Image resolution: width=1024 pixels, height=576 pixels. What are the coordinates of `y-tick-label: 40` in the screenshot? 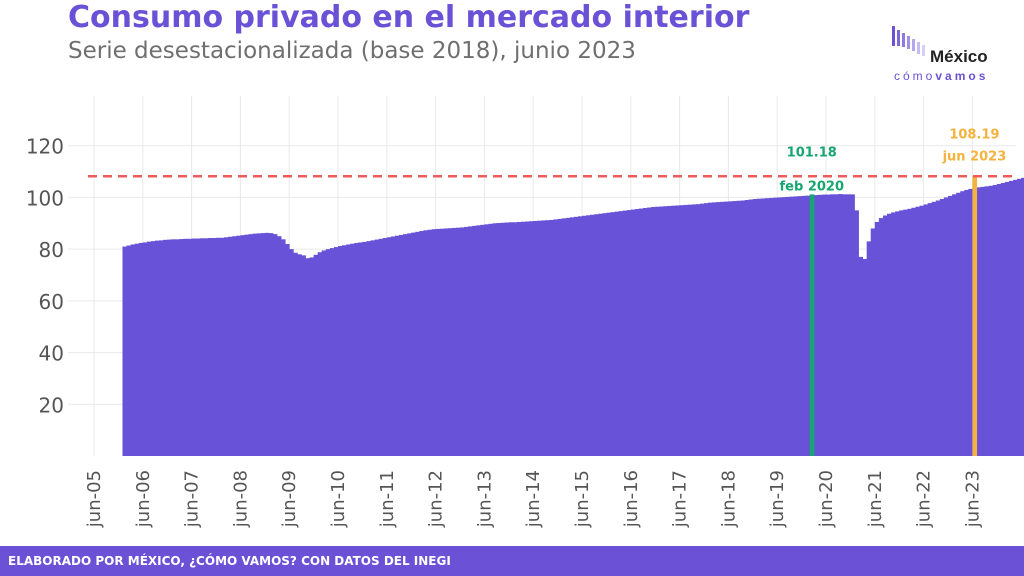 It's located at (51, 354).